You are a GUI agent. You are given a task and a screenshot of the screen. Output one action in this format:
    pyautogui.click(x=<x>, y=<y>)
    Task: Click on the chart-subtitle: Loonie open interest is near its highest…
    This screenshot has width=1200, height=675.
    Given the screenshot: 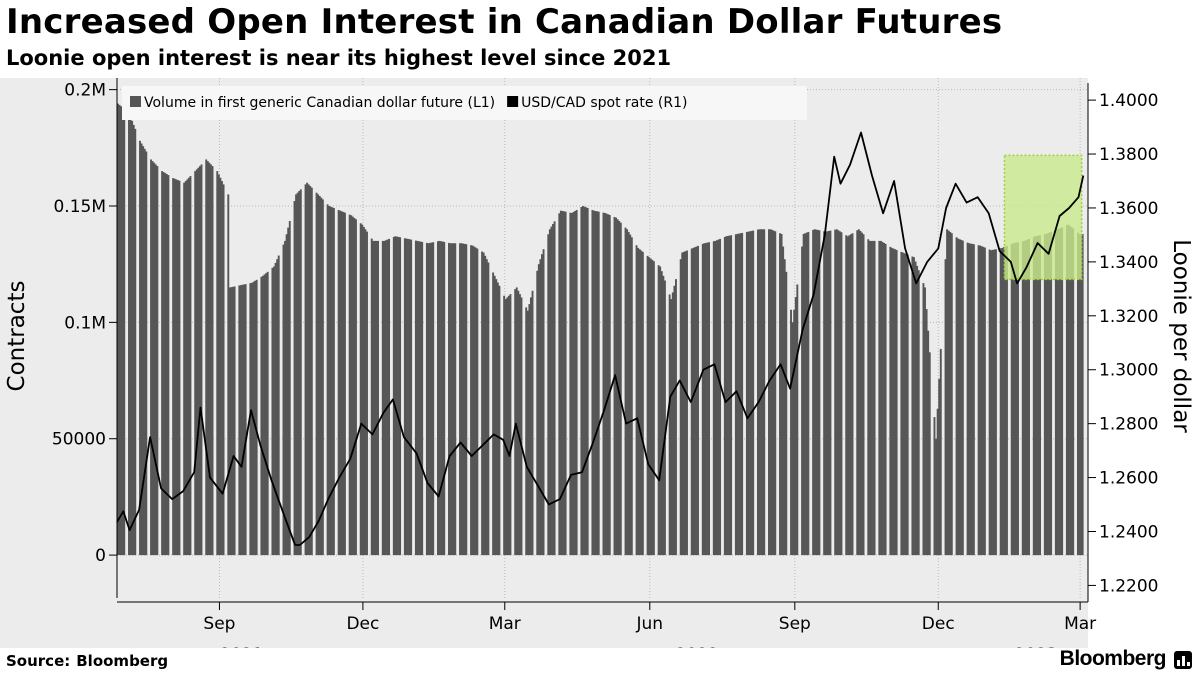 What is the action you would take?
    pyautogui.click(x=339, y=58)
    